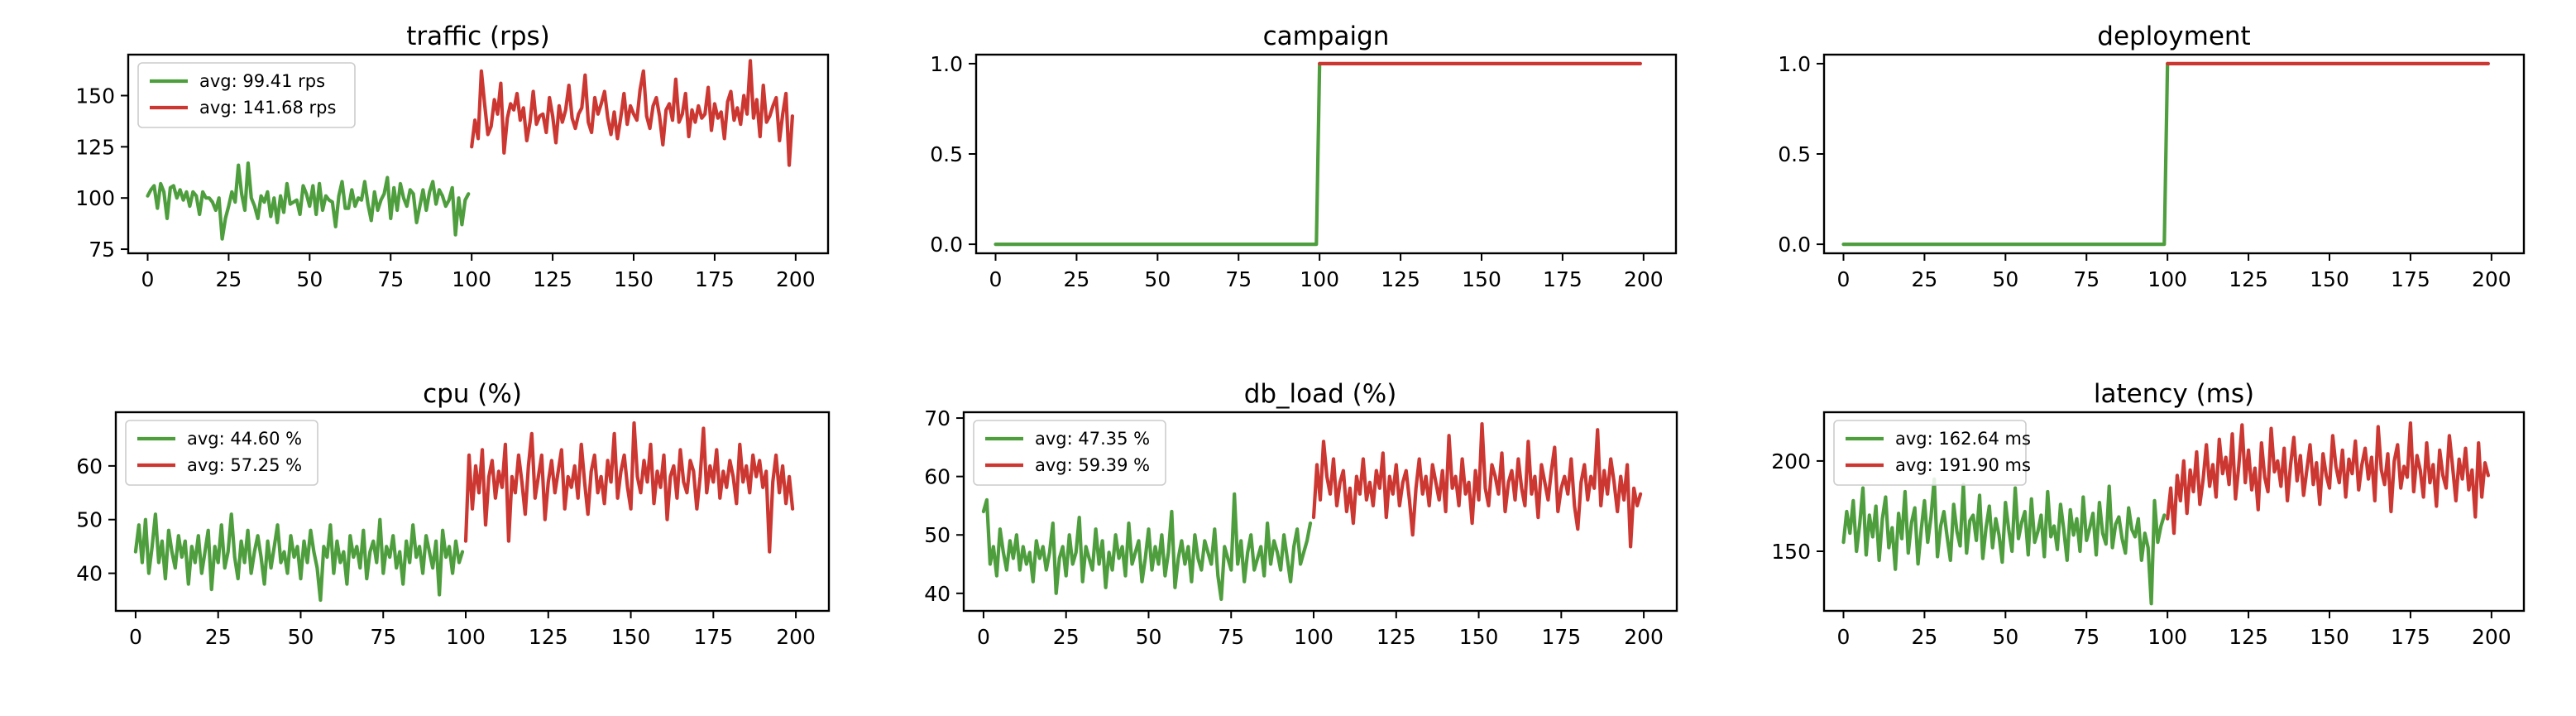 The width and height of the screenshot is (2576, 716). I want to click on chart-title: campaign, so click(1326, 36).